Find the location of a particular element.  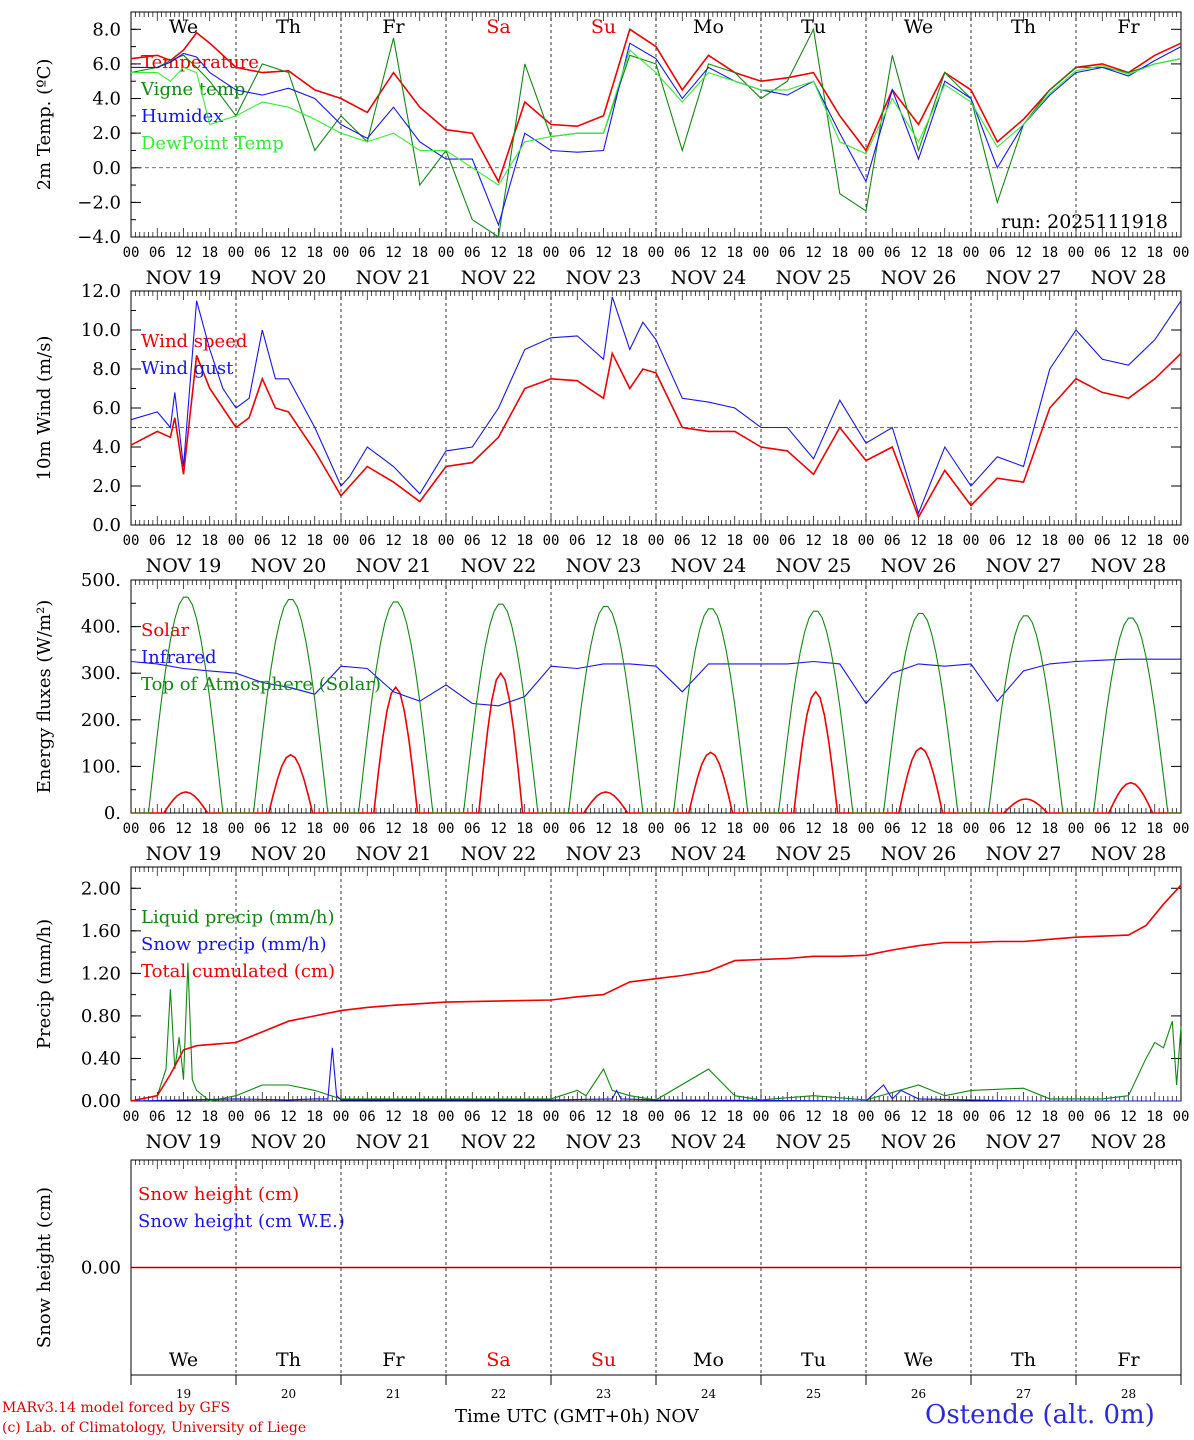

legend-entry: Vigne temp is located at coordinates (192, 89).